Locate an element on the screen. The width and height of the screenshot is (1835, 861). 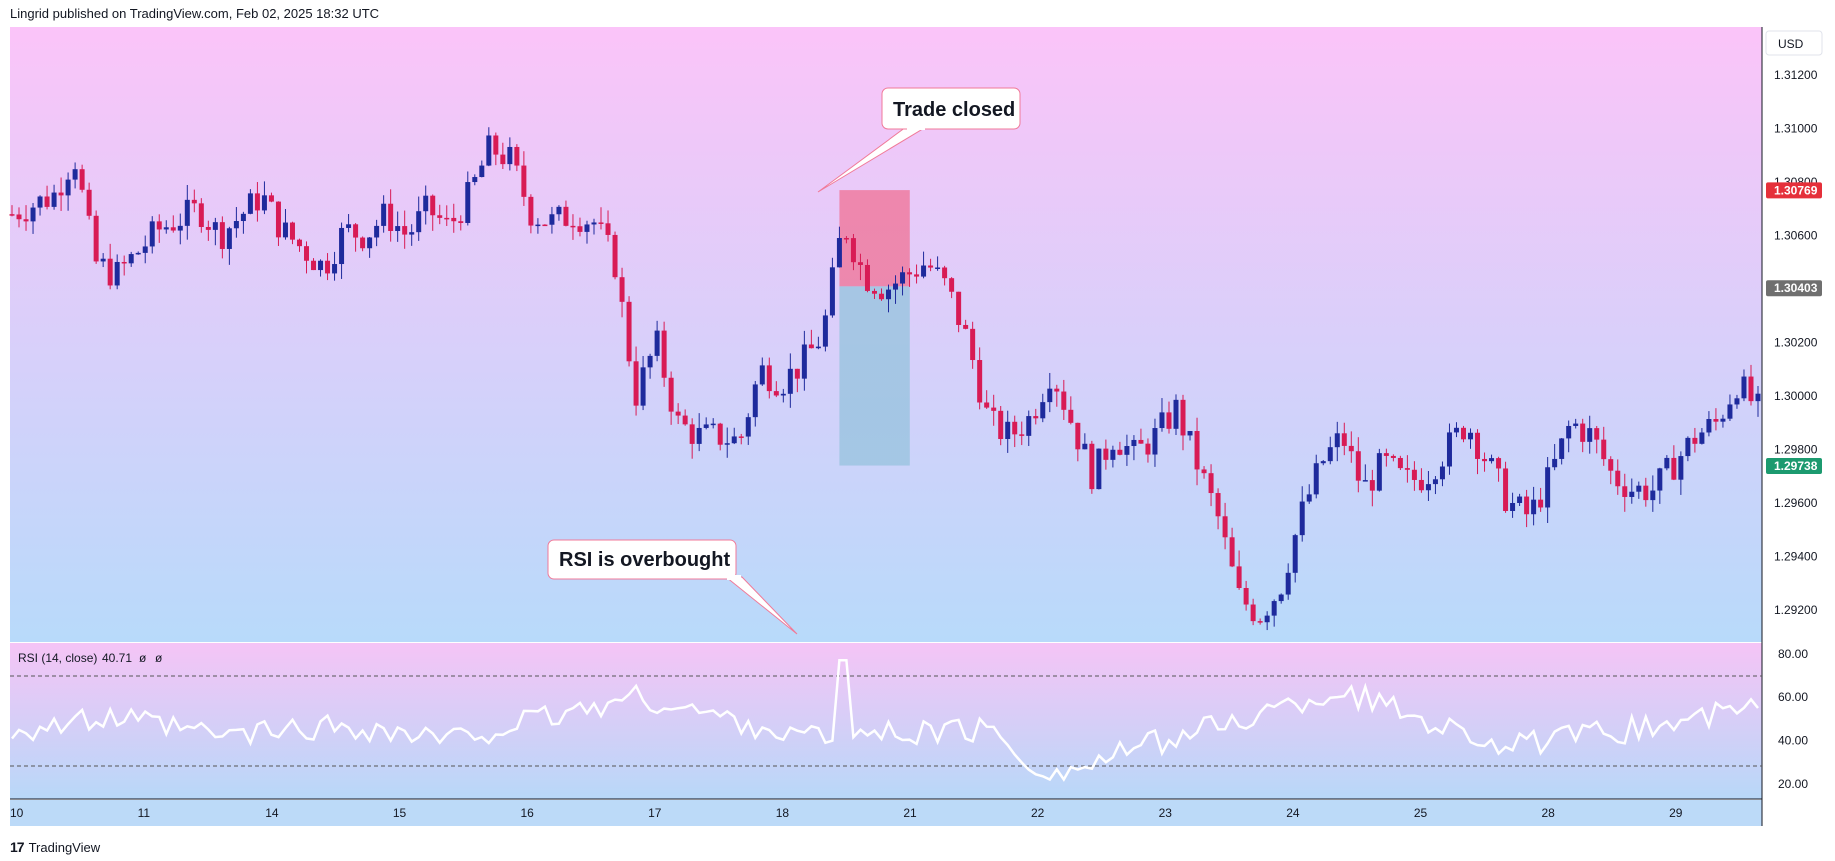
rsi-pane: RSI (14, close) 40.71 ø ø is located at coordinates (886, 716).